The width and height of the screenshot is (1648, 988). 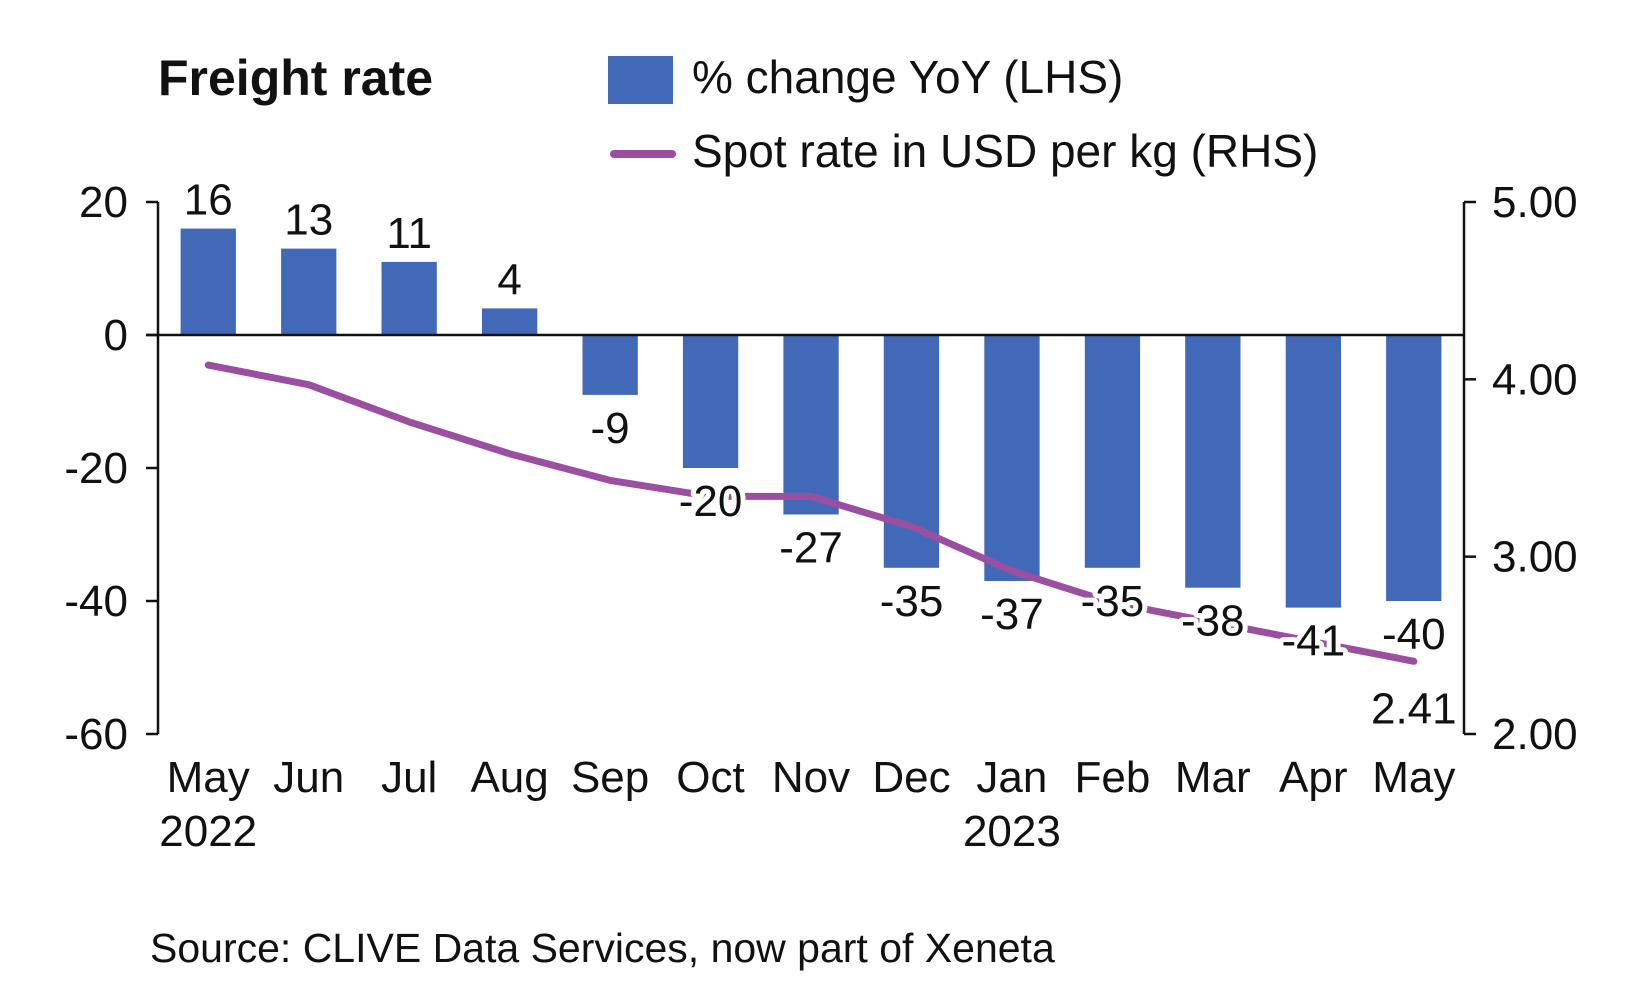 What do you see at coordinates (811, 777) in the screenshot?
I see `x-tick-label: Nov` at bounding box center [811, 777].